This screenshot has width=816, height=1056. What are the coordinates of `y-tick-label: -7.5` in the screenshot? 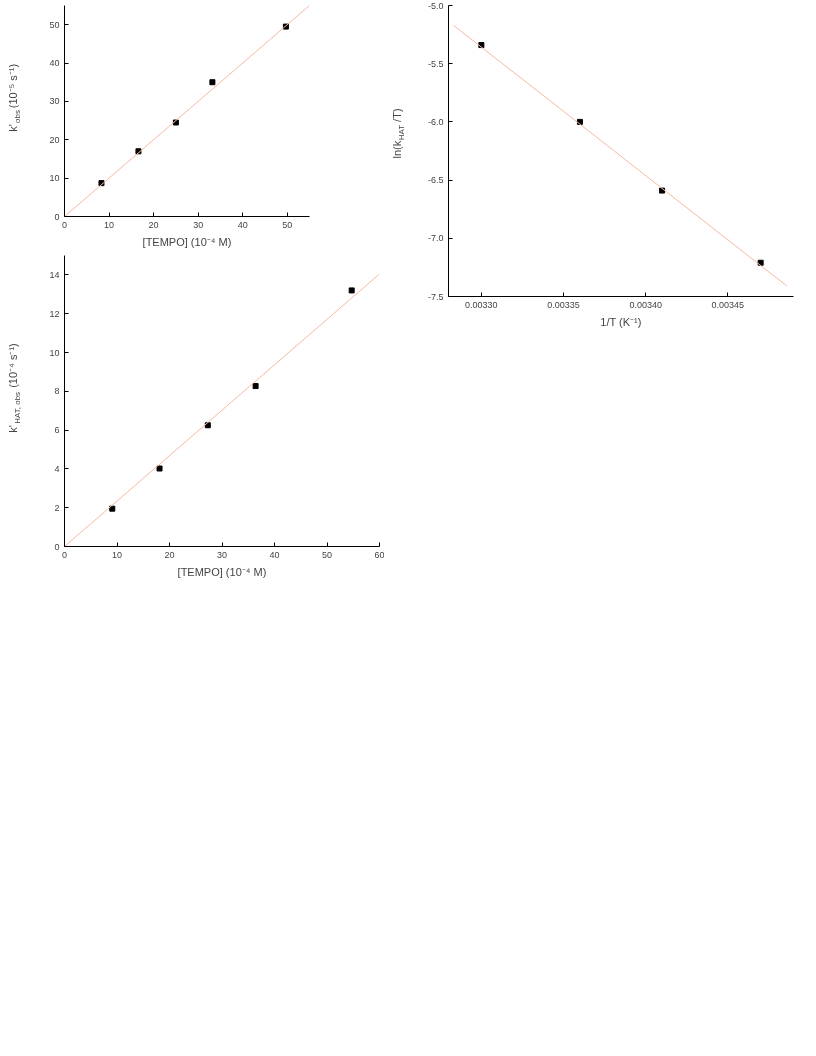 It's located at (435, 296).